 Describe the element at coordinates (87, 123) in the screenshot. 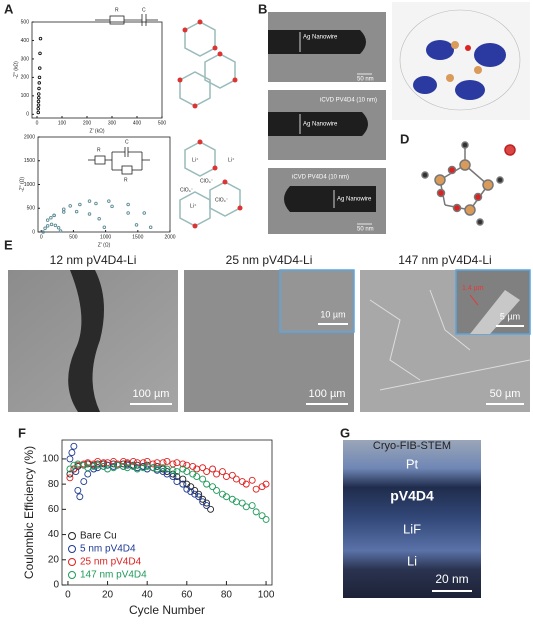

I see `x-tick-label: 200` at that location.